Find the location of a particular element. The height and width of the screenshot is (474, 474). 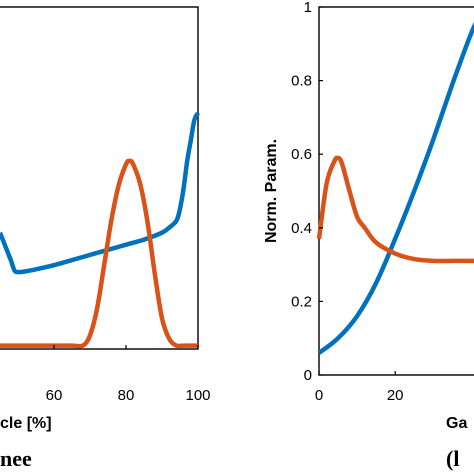

left-x-ticks: 60 80 100 is located at coordinates (128, 374).